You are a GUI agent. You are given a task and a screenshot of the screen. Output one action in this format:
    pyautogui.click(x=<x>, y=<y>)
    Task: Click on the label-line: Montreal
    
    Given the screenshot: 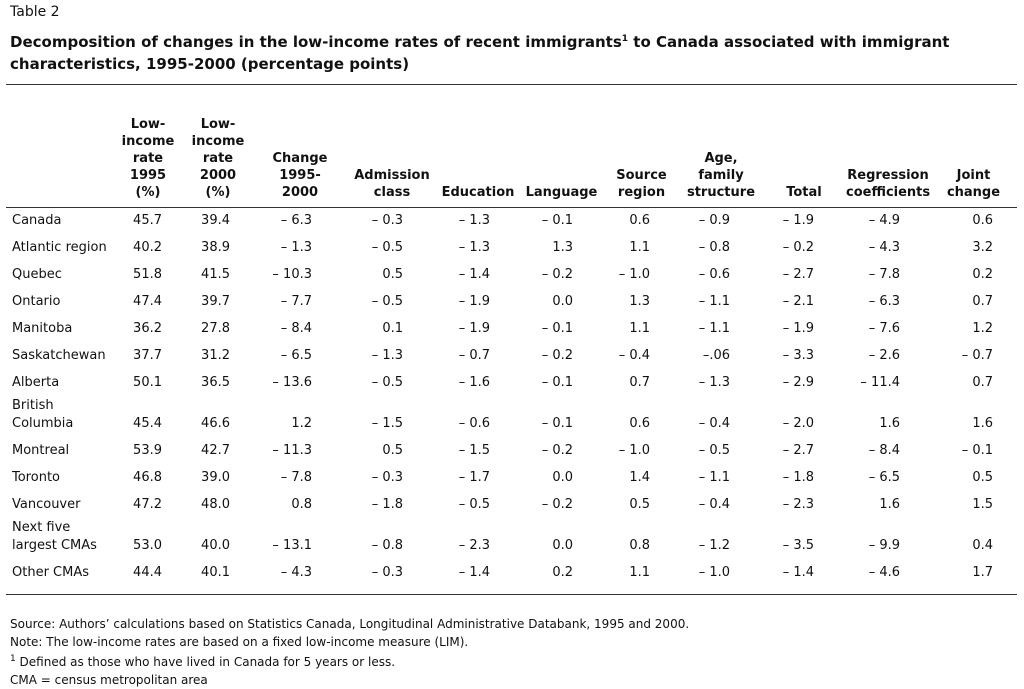 What is the action you would take?
    pyautogui.click(x=62, y=451)
    